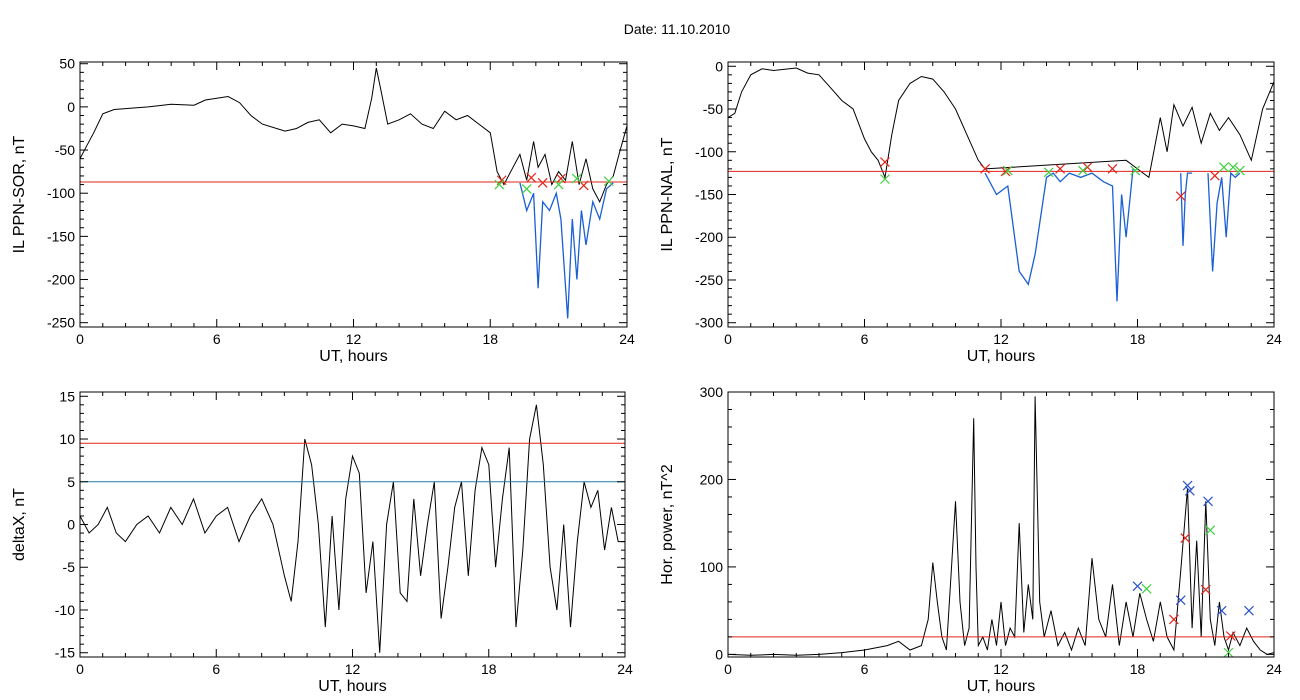 This screenshot has width=1300, height=700. Describe the element at coordinates (667, 194) in the screenshot. I see `y-axis-title: IL PPN-NAL, nT` at that location.